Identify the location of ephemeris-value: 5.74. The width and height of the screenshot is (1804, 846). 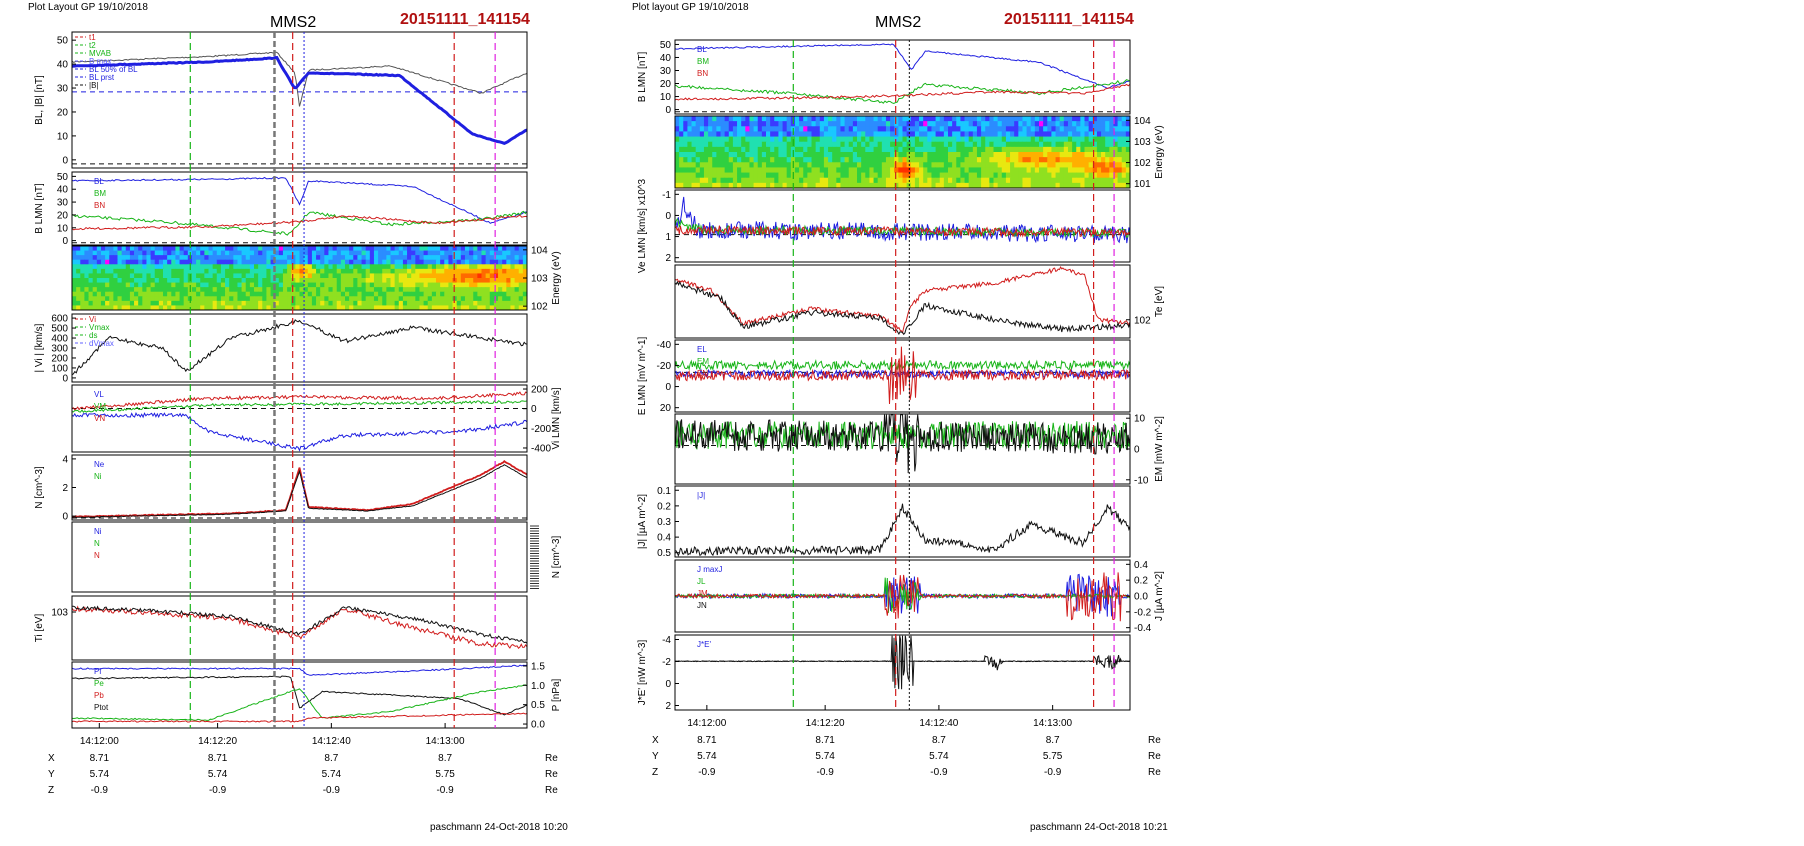
(707, 756).